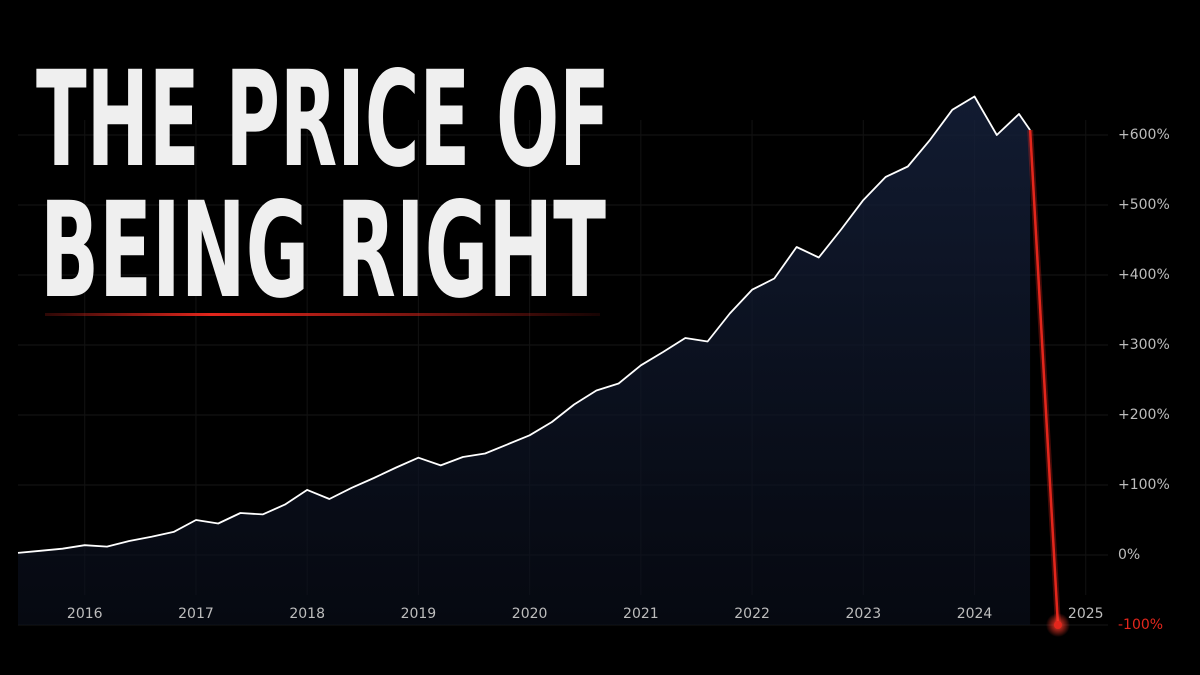 This screenshot has height=675, width=1200. I want to click on x-tick-label: 2018, so click(307, 614).